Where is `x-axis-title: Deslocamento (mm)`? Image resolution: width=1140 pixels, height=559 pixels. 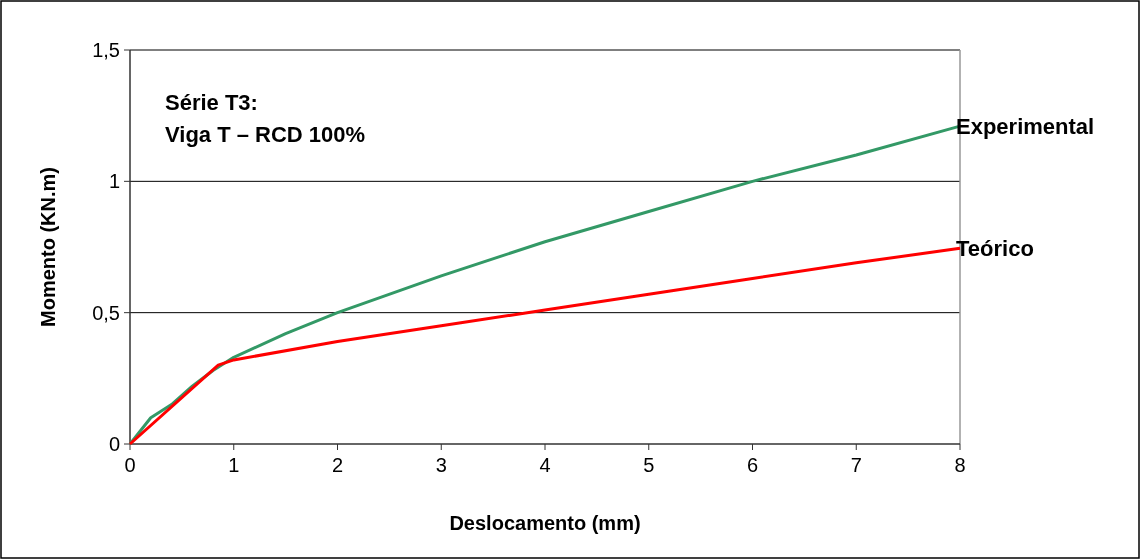
x-axis-title: Deslocamento (mm) is located at coordinates (545, 523).